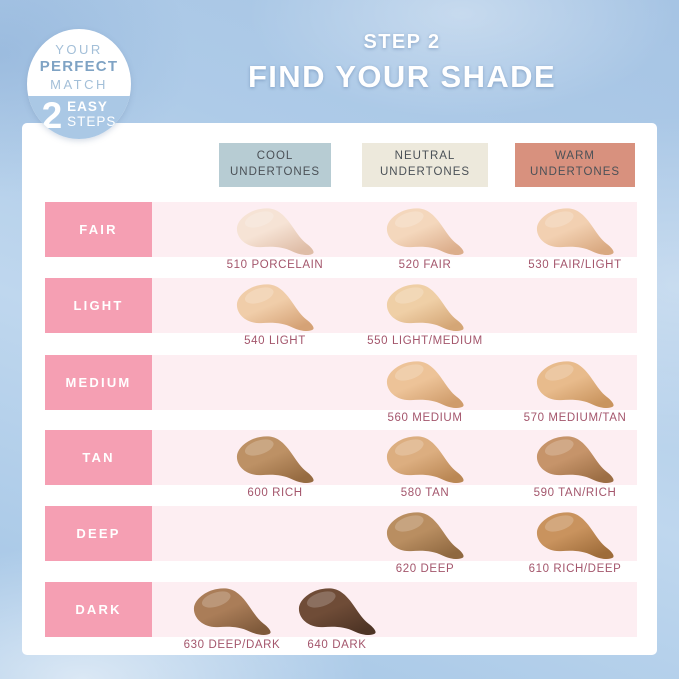 The image size is (679, 679). Describe the element at coordinates (275, 460) in the screenshot. I see `swatch-600-rich` at that location.